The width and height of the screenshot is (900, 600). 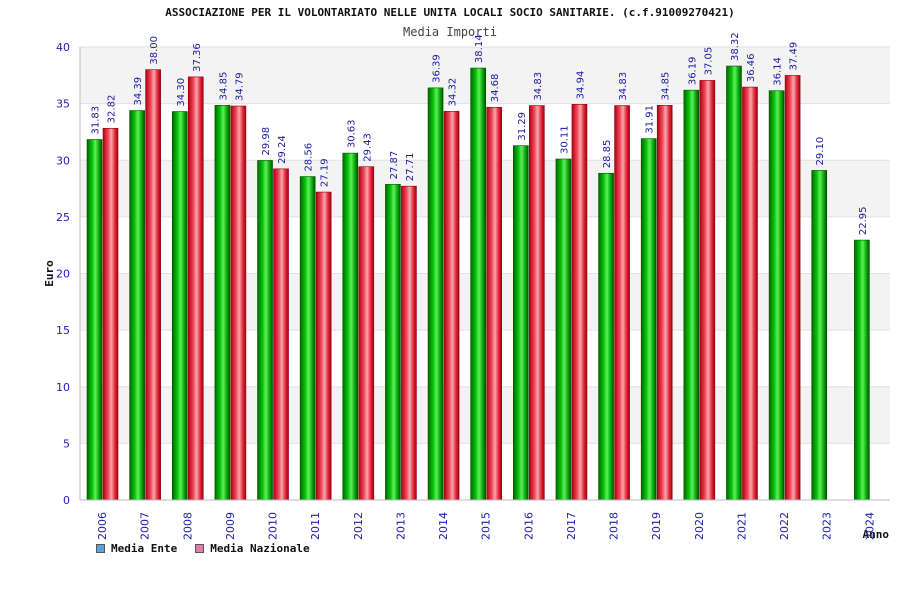 What do you see at coordinates (366, 333) in the screenshot?
I see `bar-media-nazionale-2012` at bounding box center [366, 333].